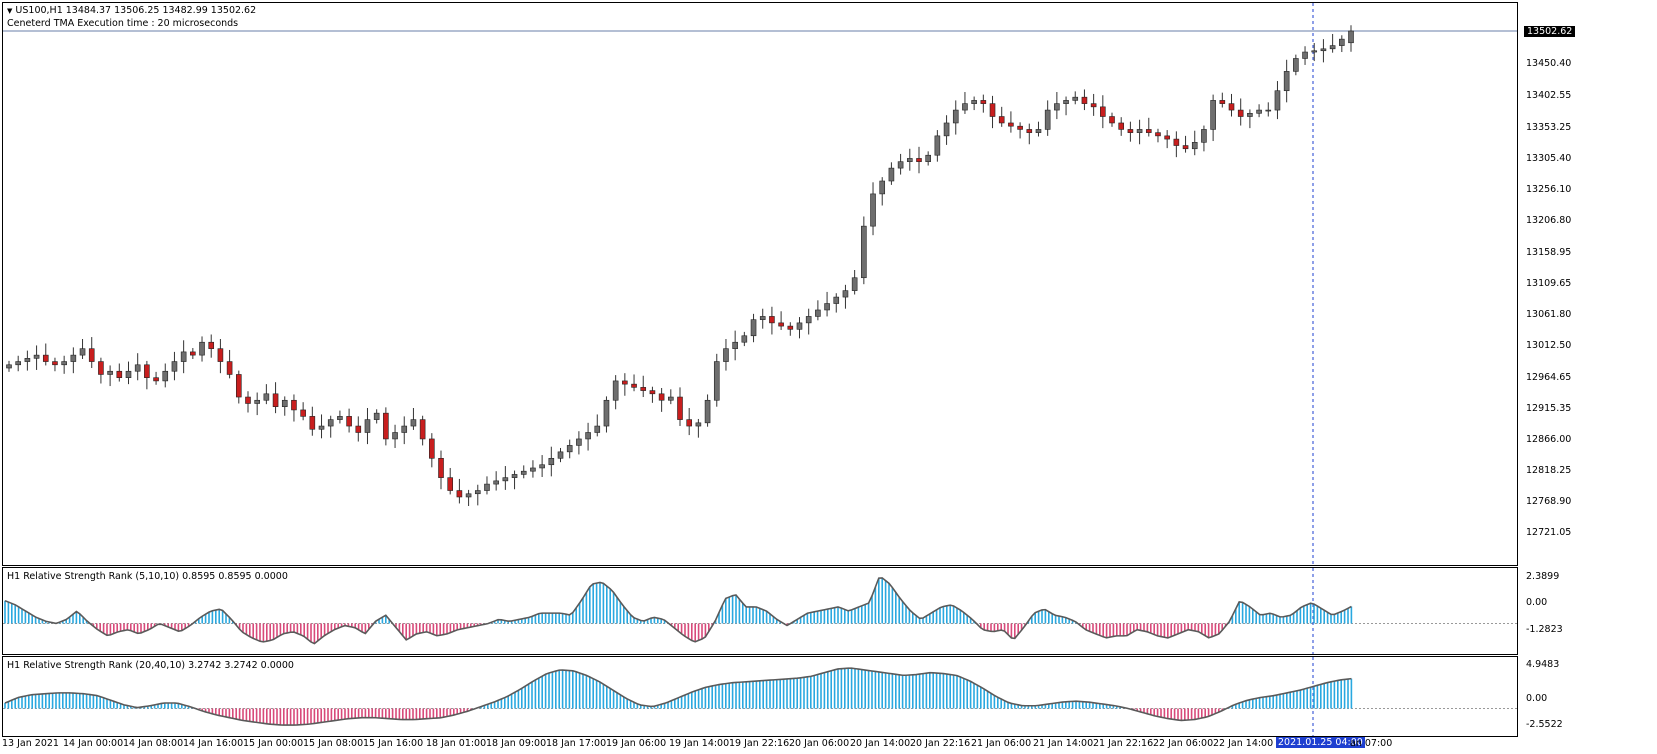 The image size is (1657, 754). I want to click on time-tick: 18 Jan 17:00, so click(576, 743).